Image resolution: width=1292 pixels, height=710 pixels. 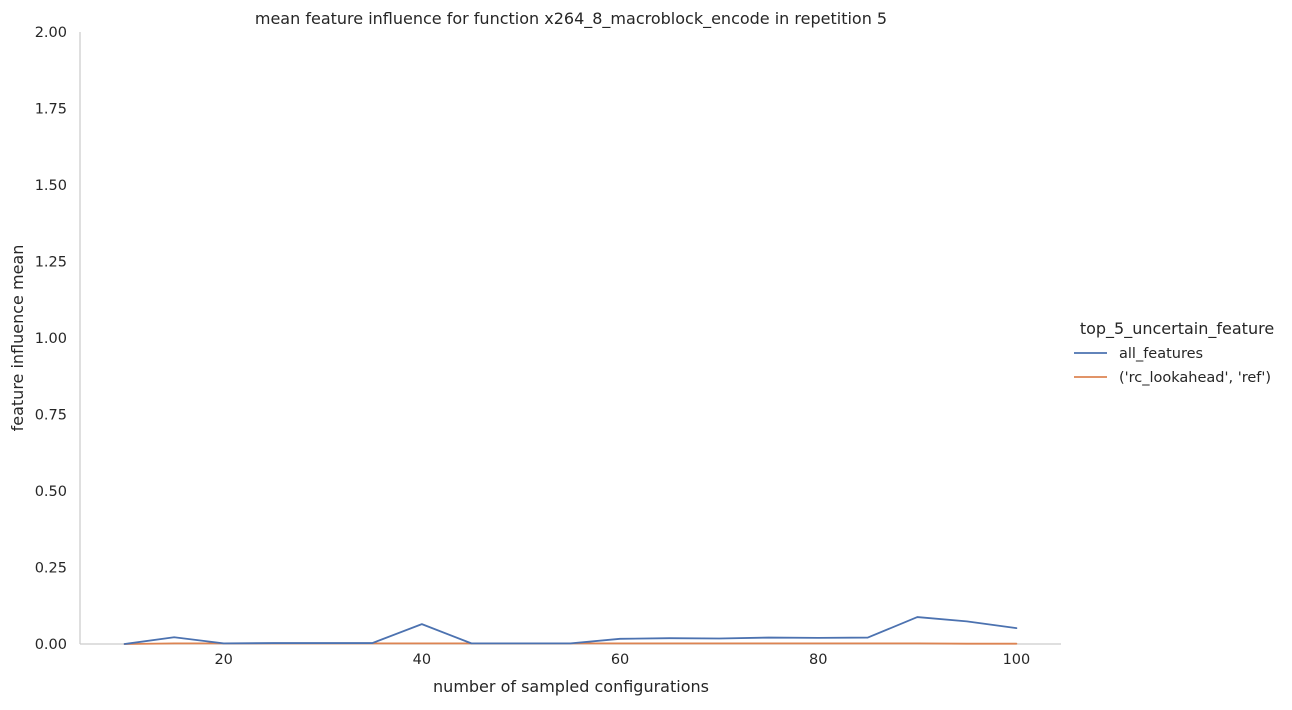 What do you see at coordinates (1177, 329) in the screenshot?
I see `legend-title: top_5_uncertain_feature` at bounding box center [1177, 329].